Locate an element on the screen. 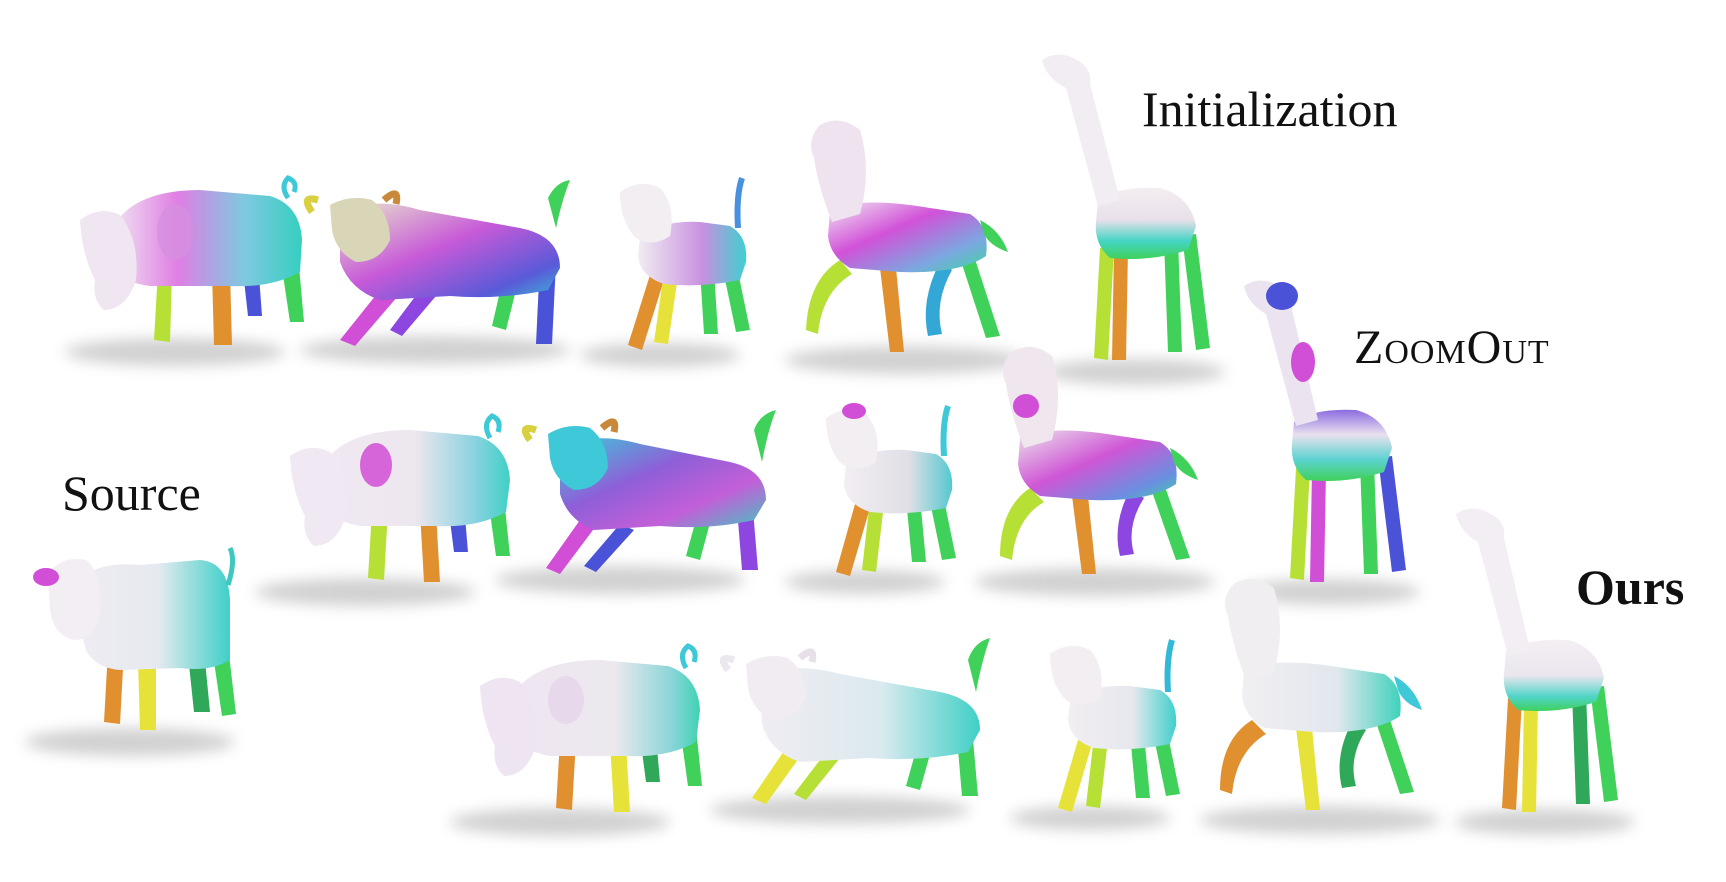 The height and width of the screenshot is (882, 1726). initialization-label: Initialization is located at coordinates (1270, 109).